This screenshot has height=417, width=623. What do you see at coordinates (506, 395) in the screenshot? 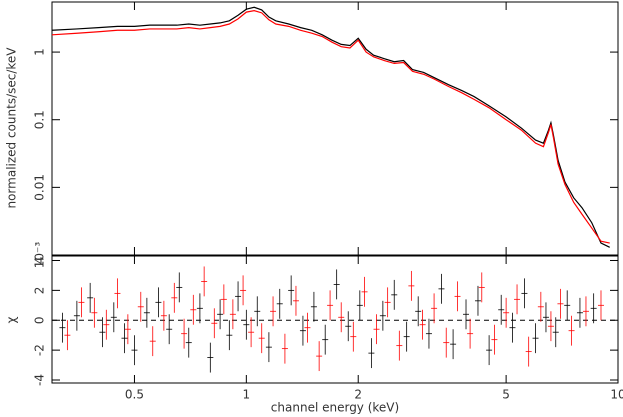
I see `x-tick-label: 5` at bounding box center [506, 395].